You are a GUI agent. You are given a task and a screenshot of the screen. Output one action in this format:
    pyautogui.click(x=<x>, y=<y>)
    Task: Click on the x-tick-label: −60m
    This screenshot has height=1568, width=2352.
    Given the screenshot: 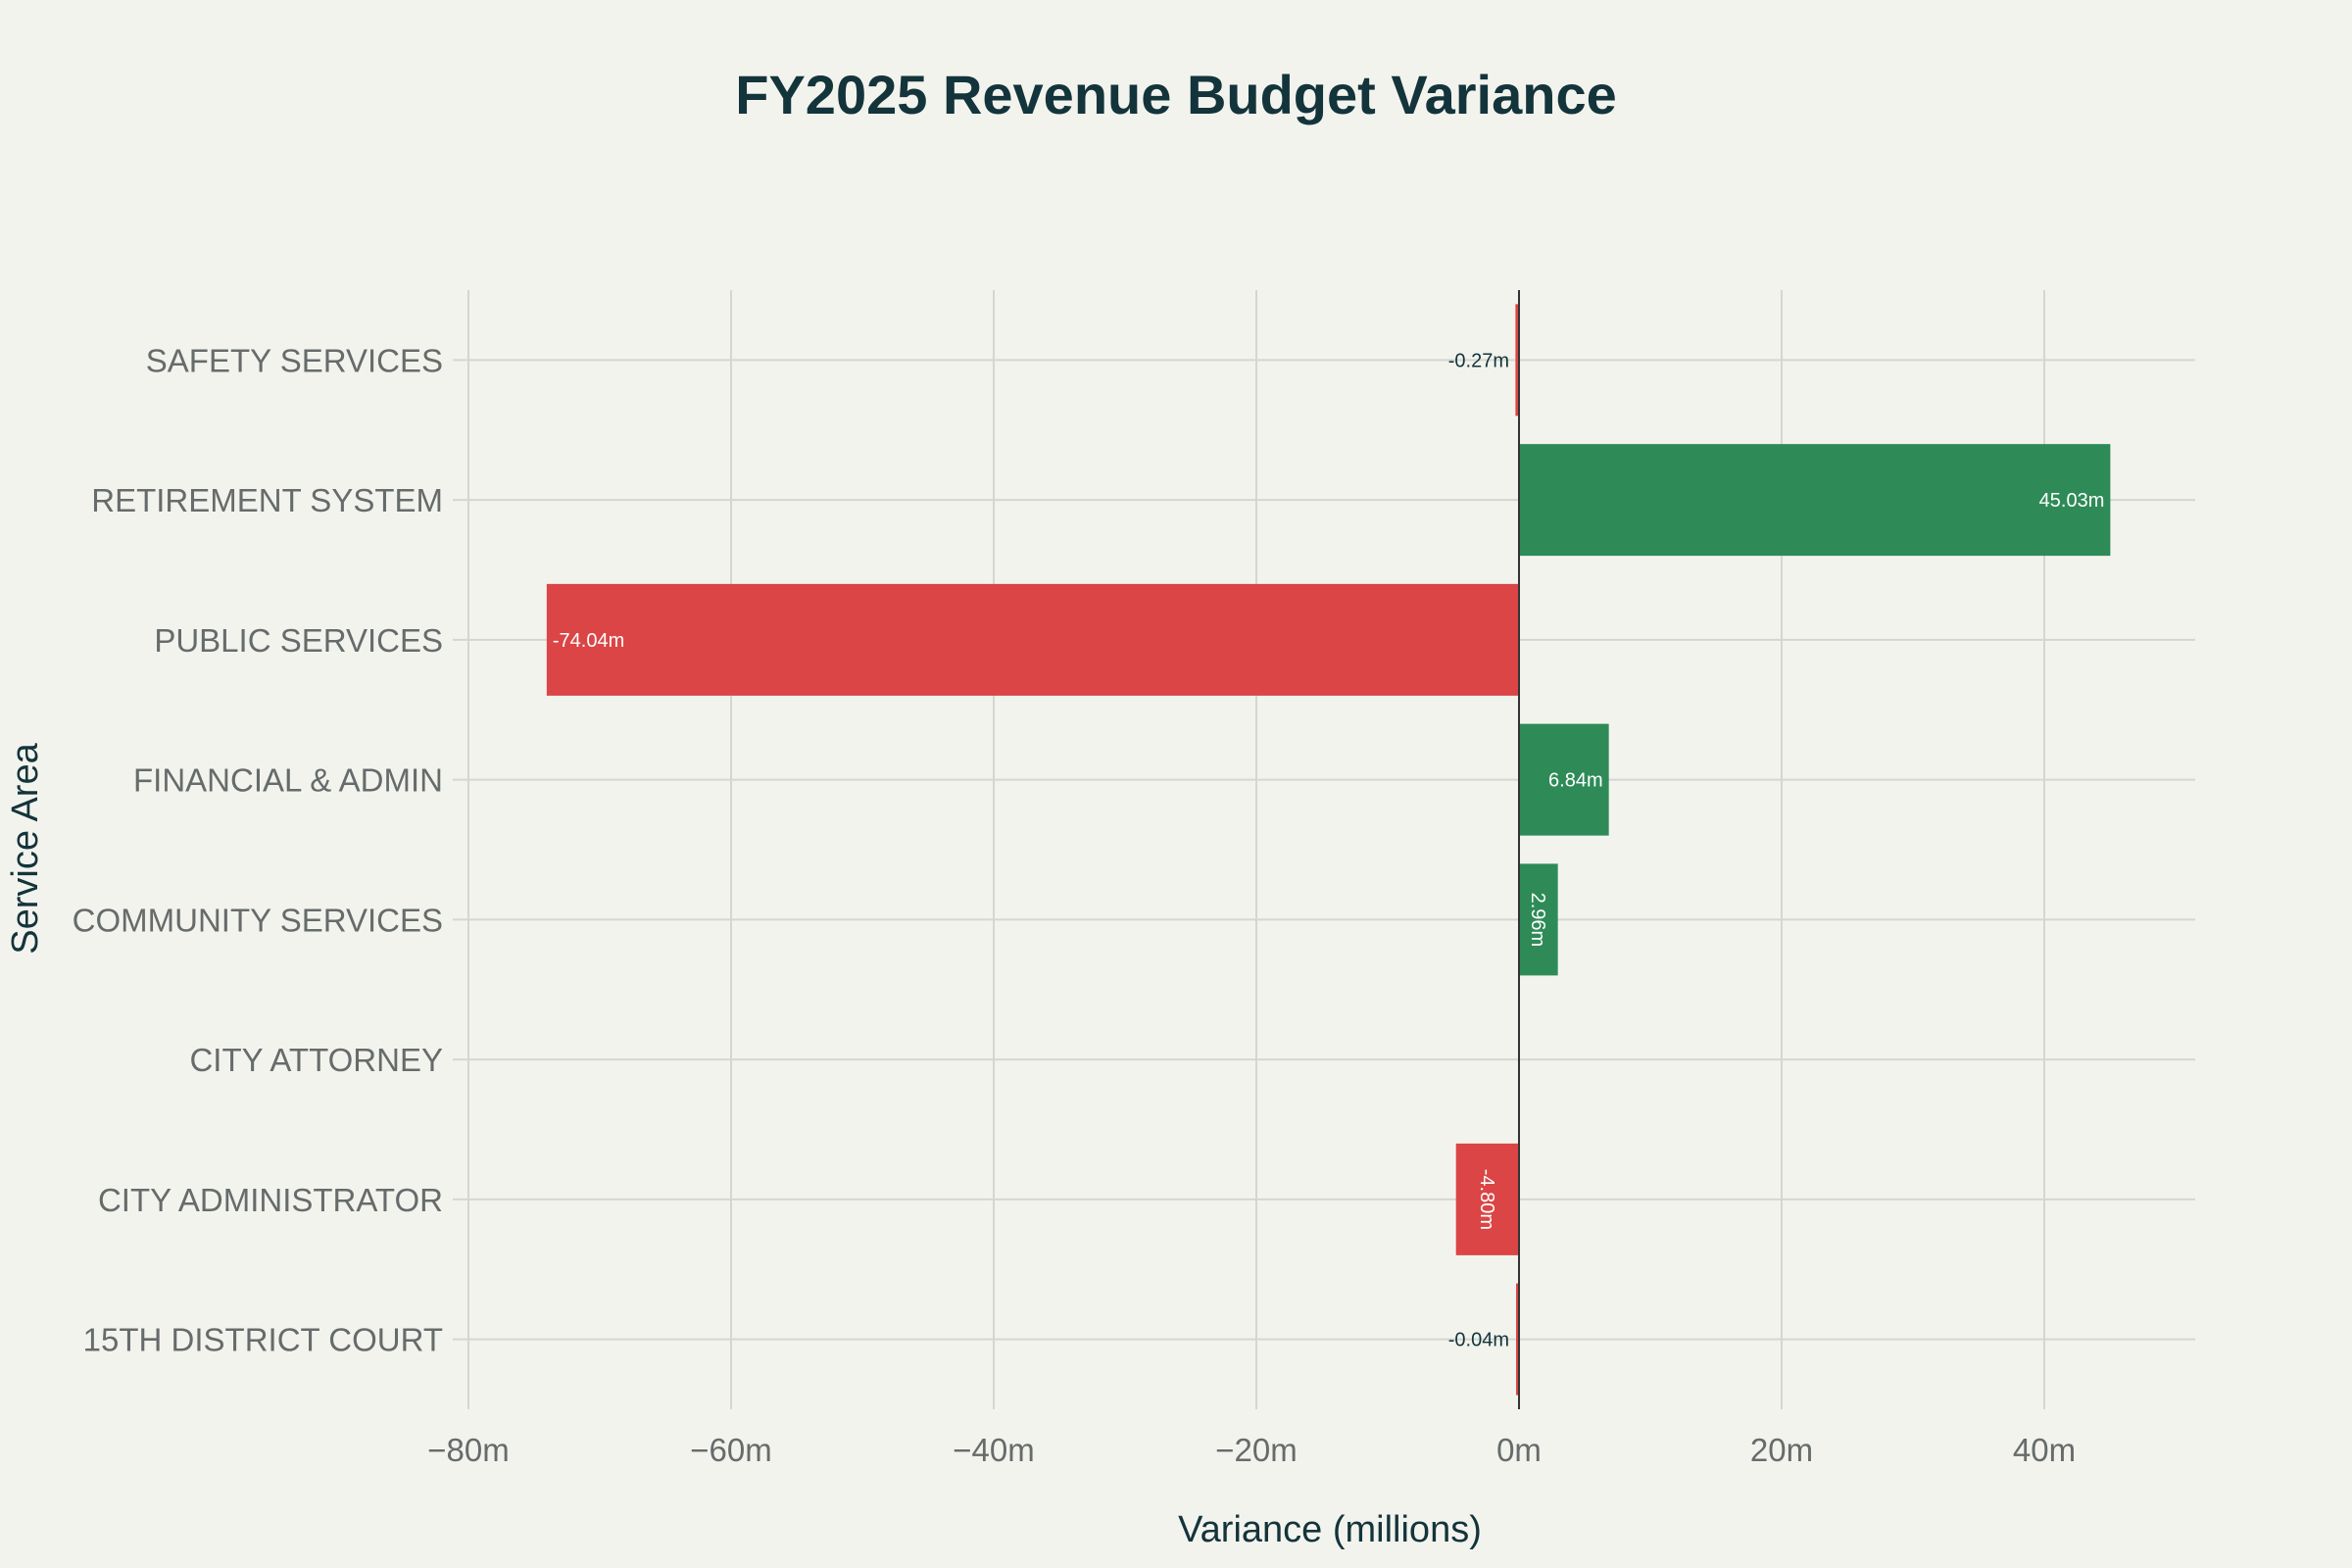 What is the action you would take?
    pyautogui.click(x=730, y=1450)
    